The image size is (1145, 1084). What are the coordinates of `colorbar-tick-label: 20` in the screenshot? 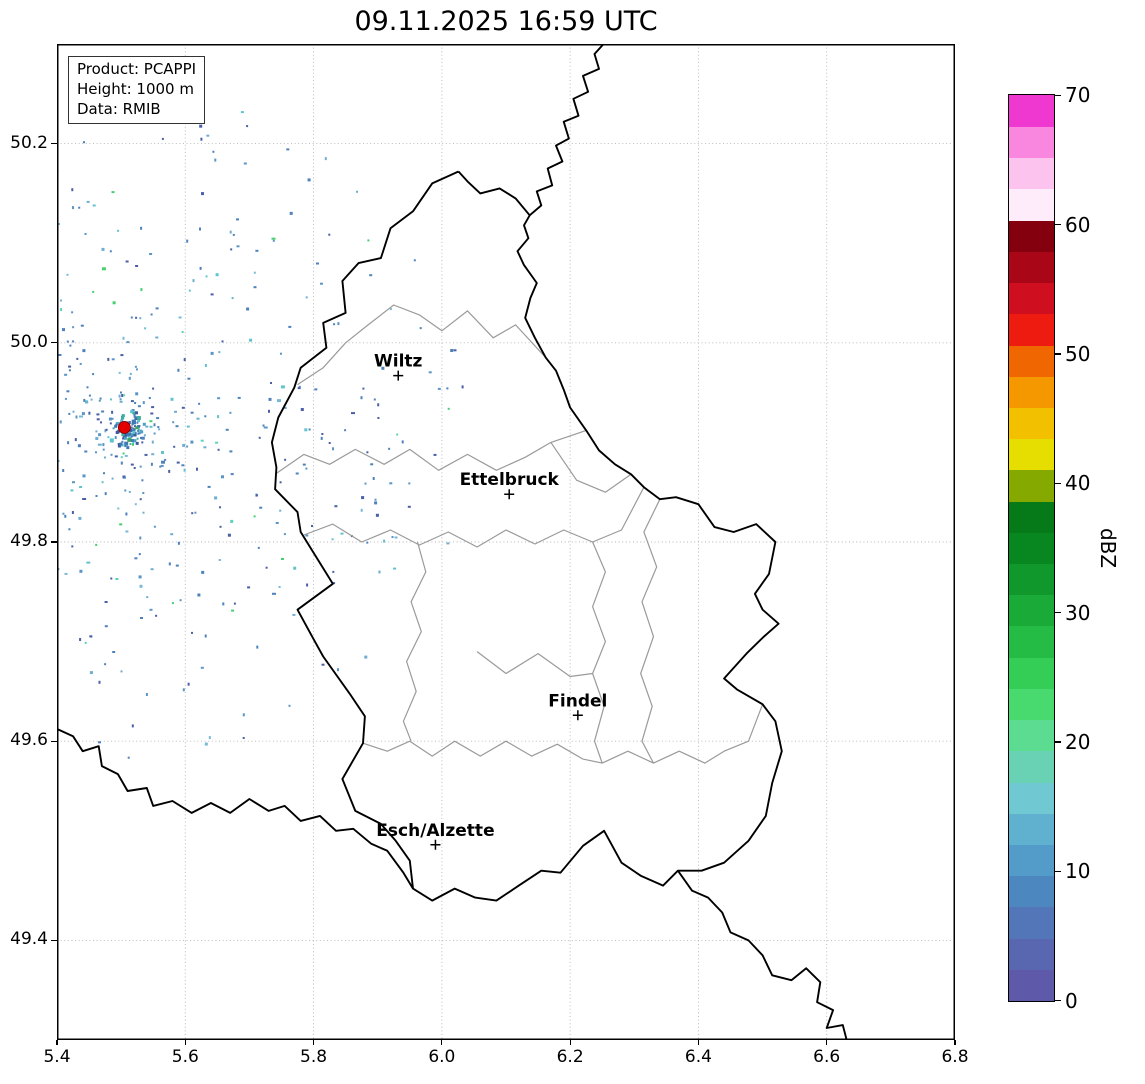 It's located at (1078, 741).